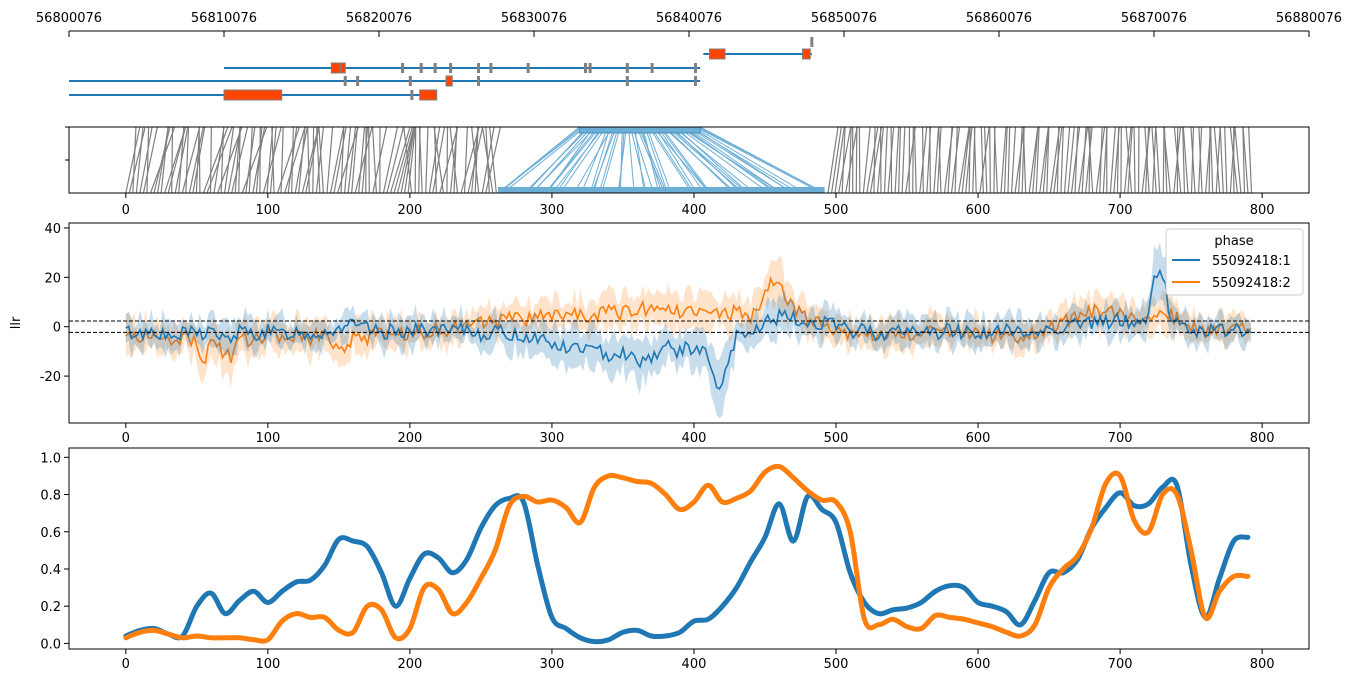 This screenshot has height=683, width=1354. I want to click on y-tick-label: 0.0, so click(50, 644).